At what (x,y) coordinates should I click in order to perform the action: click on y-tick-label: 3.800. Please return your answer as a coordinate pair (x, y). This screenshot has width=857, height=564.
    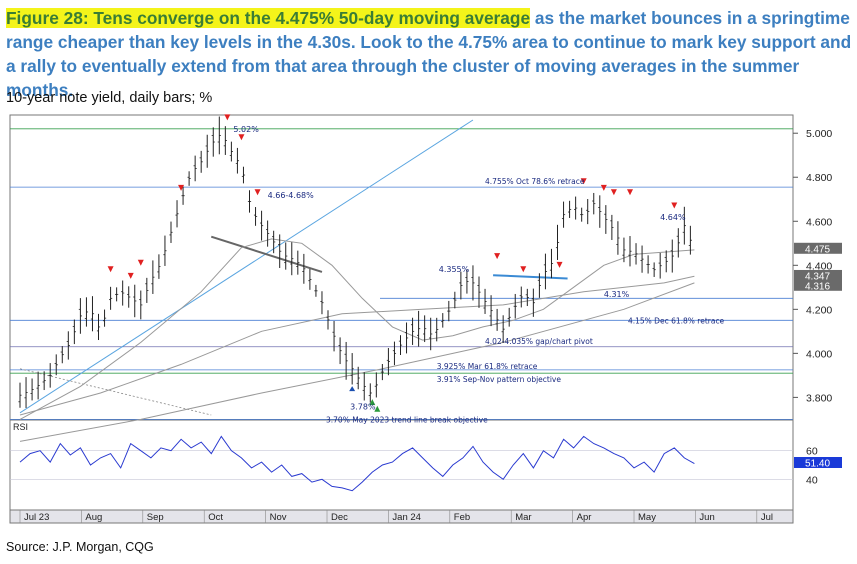
    Looking at the image, I should click on (819, 398).